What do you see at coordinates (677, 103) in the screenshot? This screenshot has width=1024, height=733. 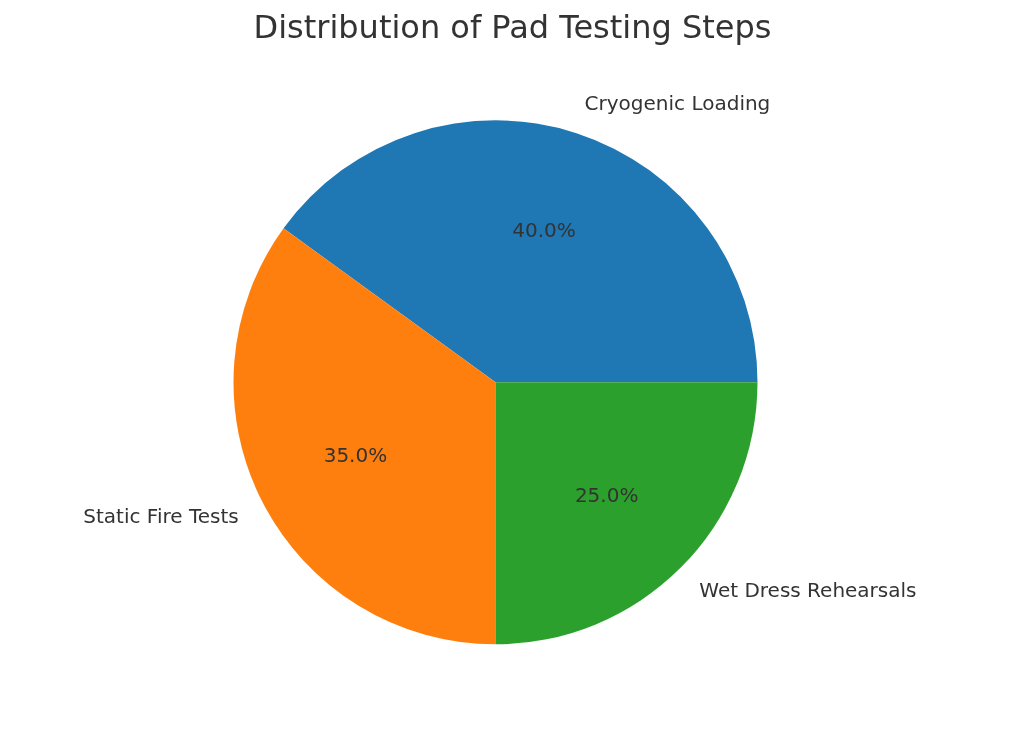 I see `slice-label: Cryogenic Loading` at bounding box center [677, 103].